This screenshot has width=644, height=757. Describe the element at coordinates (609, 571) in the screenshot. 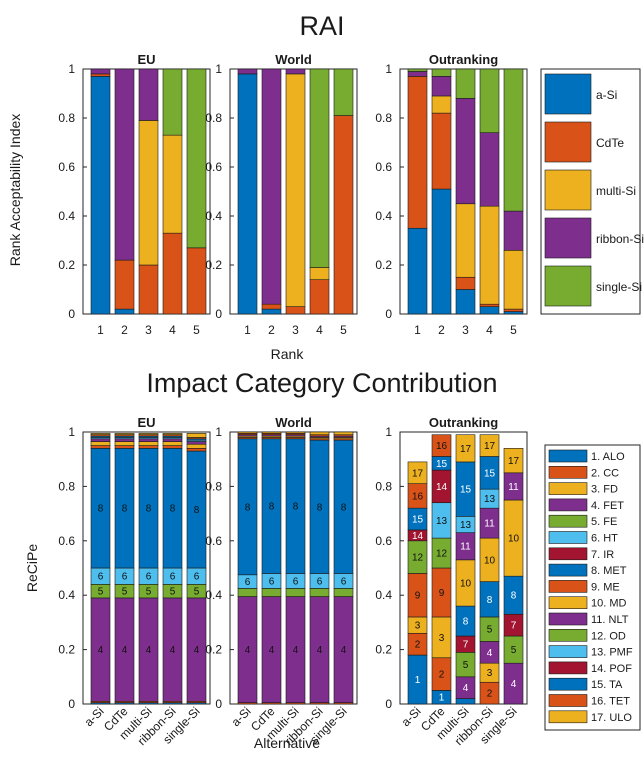

I see `legend-label-8-met: 8. MET` at that location.